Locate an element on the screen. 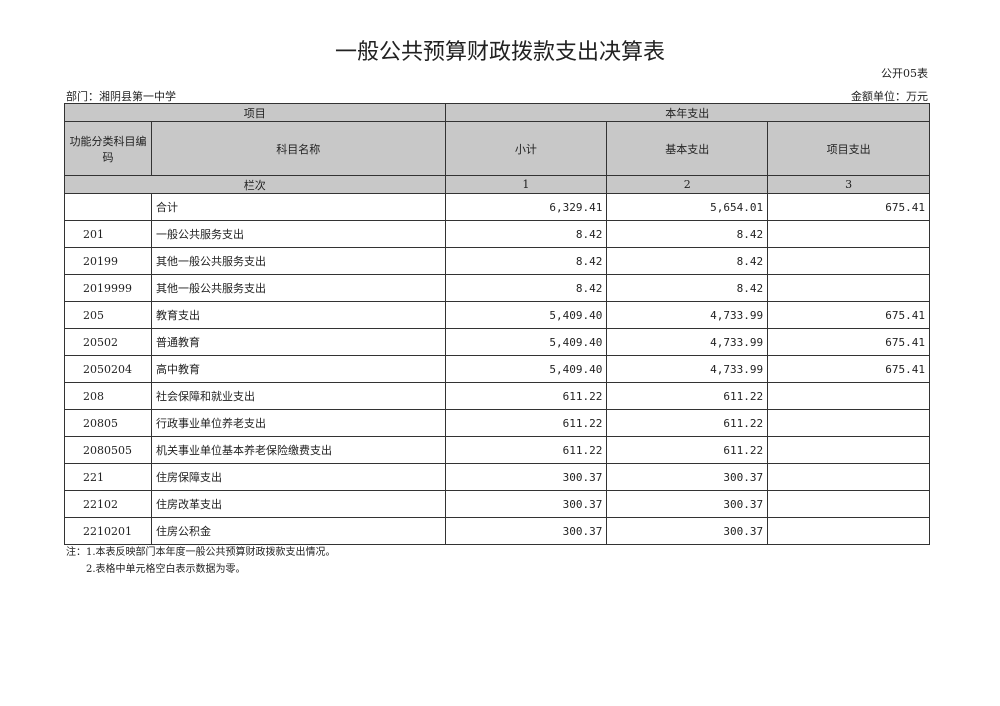 This screenshot has height=706, width=1000. table-row: 合计 6,329.41 5,654.01 675.41 is located at coordinates (497, 207).